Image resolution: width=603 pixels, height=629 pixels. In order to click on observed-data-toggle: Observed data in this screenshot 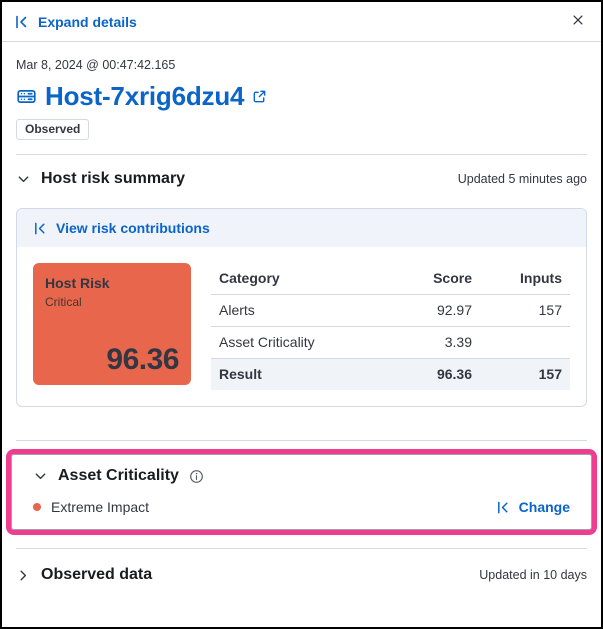, I will do `click(84, 575)`.